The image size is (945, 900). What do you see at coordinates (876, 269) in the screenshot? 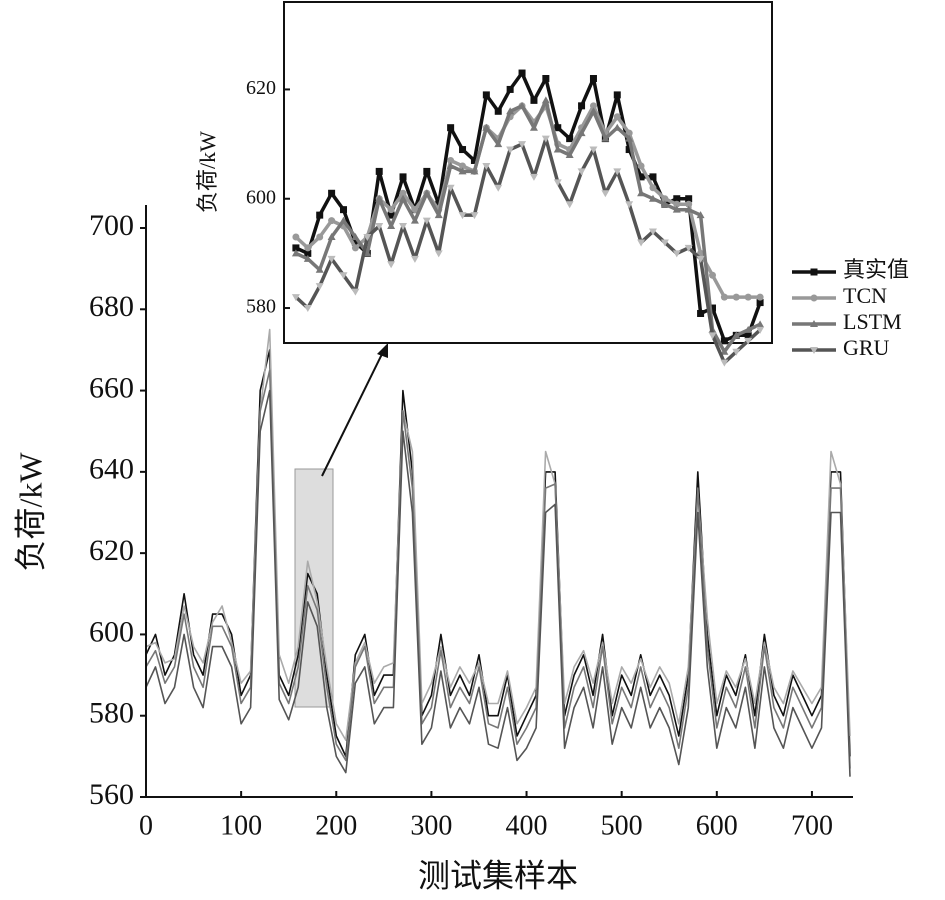
I see `legend-label: 真实值` at bounding box center [876, 269].